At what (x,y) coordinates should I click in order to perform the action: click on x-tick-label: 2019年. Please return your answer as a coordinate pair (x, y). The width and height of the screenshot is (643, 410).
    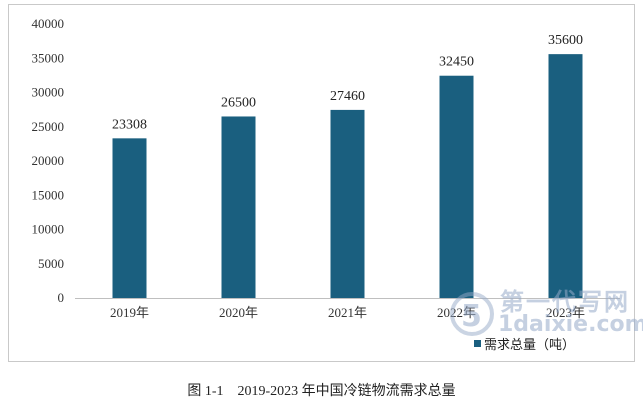
    Looking at the image, I should click on (129, 312).